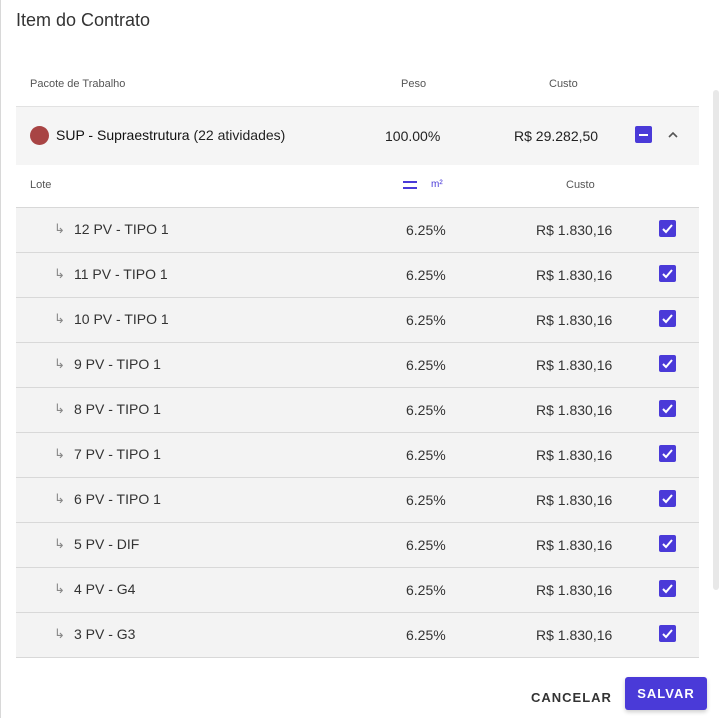 The height and width of the screenshot is (718, 719). What do you see at coordinates (716, 340) in the screenshot?
I see `scrollbar` at bounding box center [716, 340].